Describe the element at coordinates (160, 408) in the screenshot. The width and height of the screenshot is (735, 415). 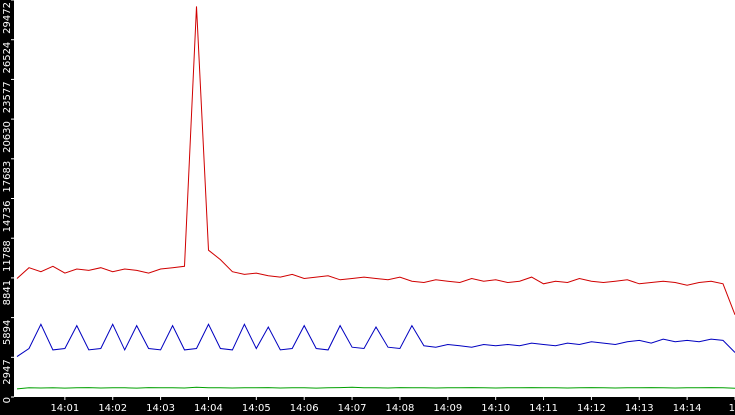
I see `x-tick-label: 14:03` at that location.